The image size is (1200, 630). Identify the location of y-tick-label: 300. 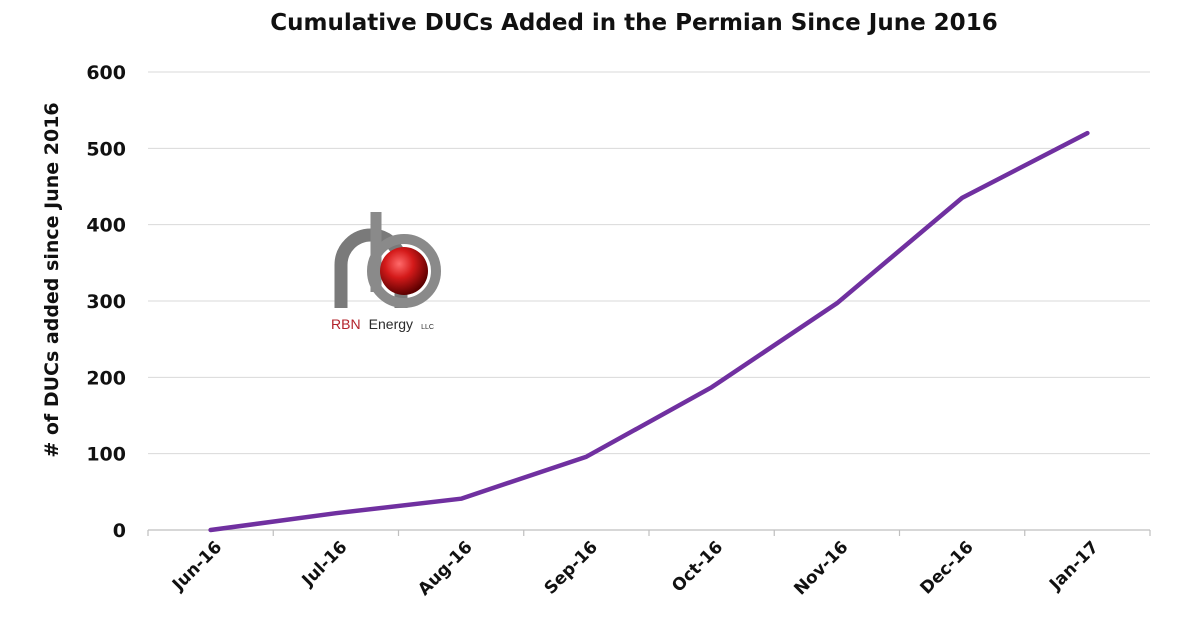
(106, 302).